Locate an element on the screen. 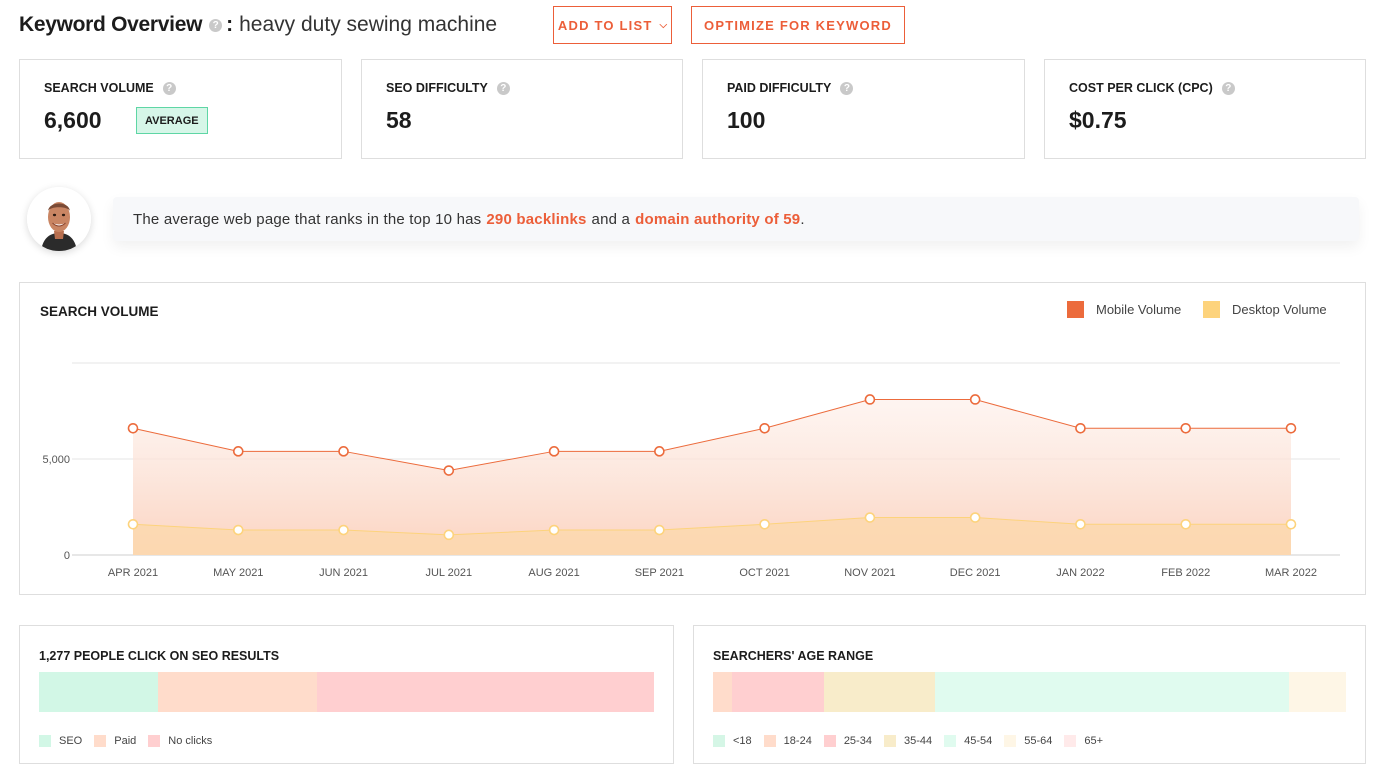 Image resolution: width=1397 pixels, height=780 pixels. legend-desktop: Desktop Volume is located at coordinates (1265, 309).